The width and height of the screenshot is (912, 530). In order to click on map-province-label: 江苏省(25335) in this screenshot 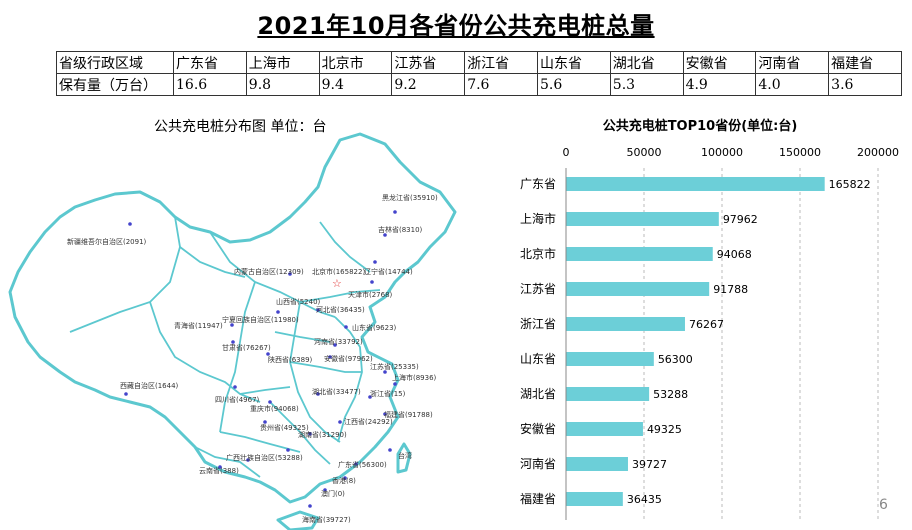, I will do `click(394, 366)`.